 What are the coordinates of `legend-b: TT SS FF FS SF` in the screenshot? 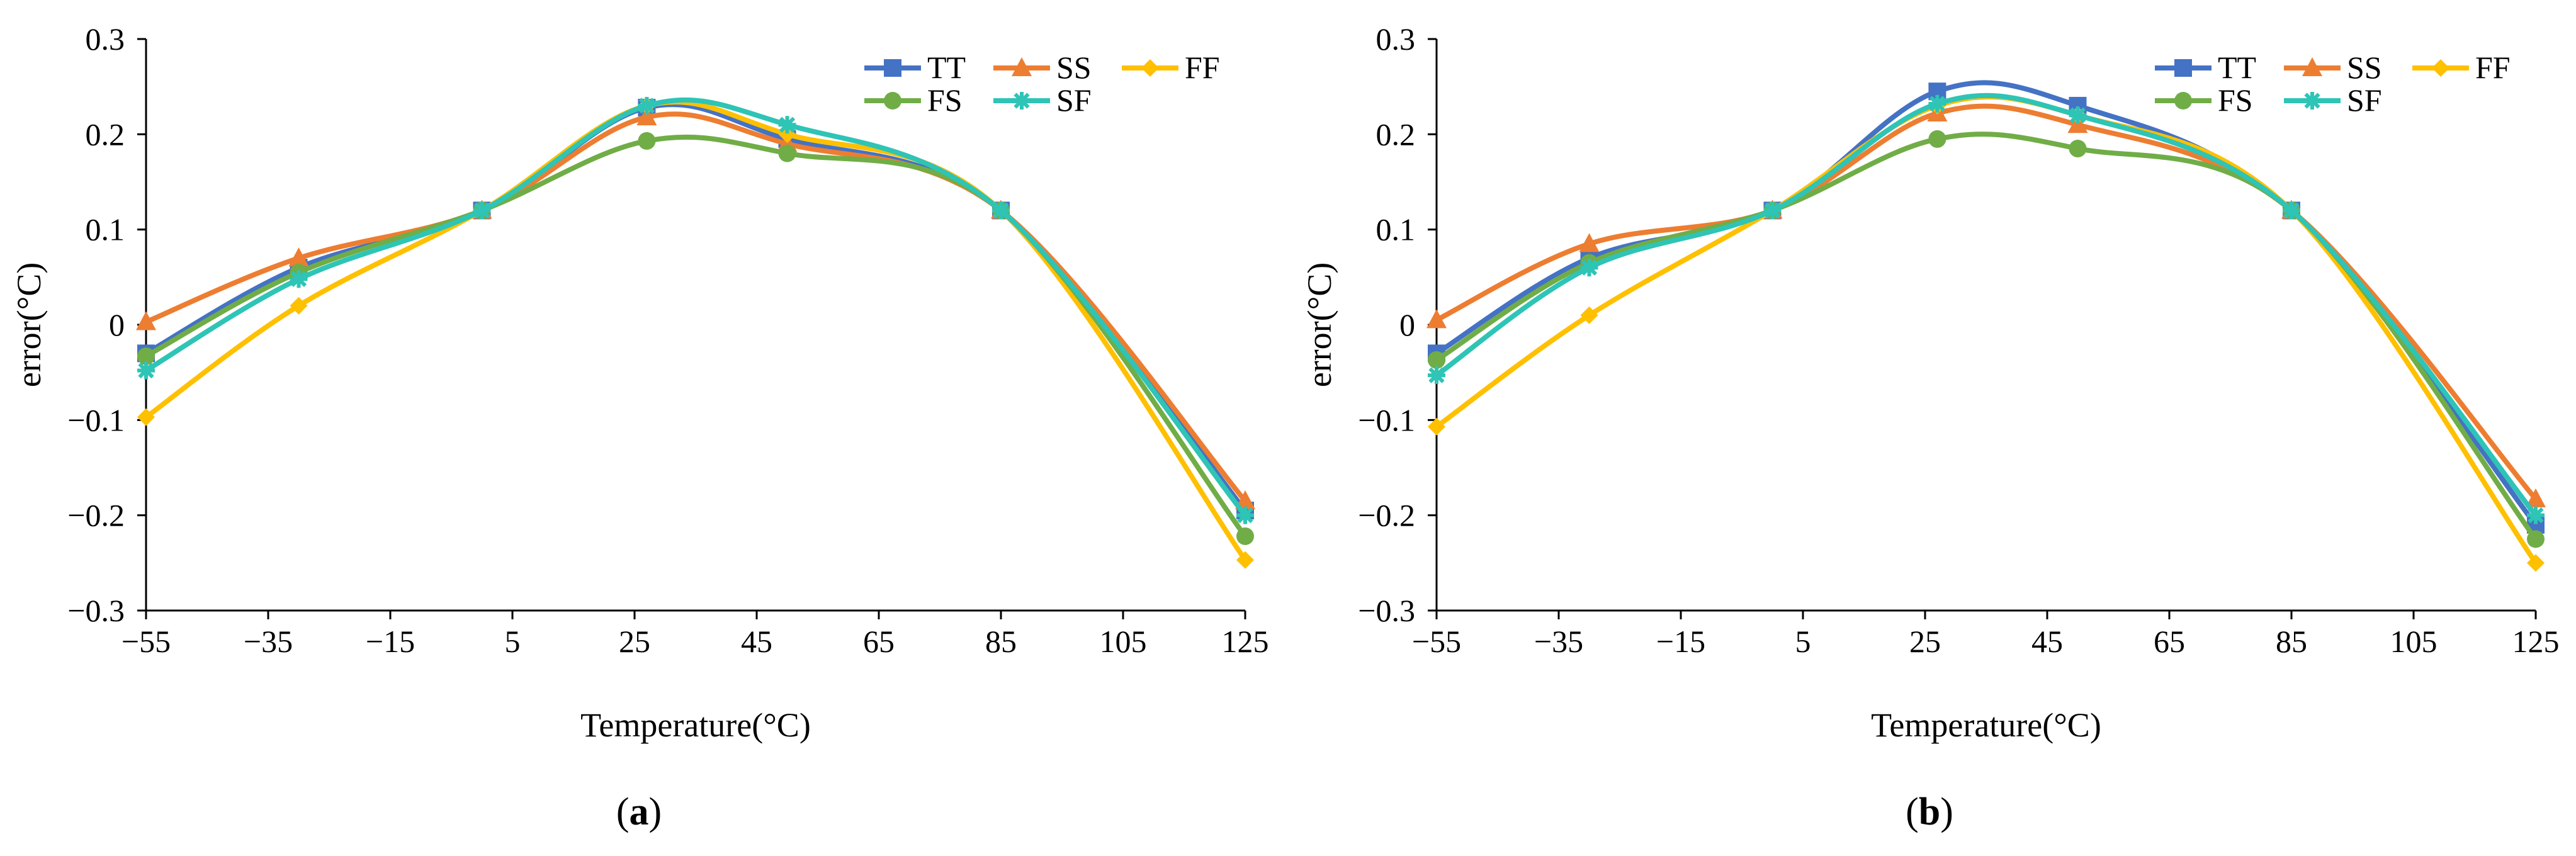 It's located at (2333, 84).